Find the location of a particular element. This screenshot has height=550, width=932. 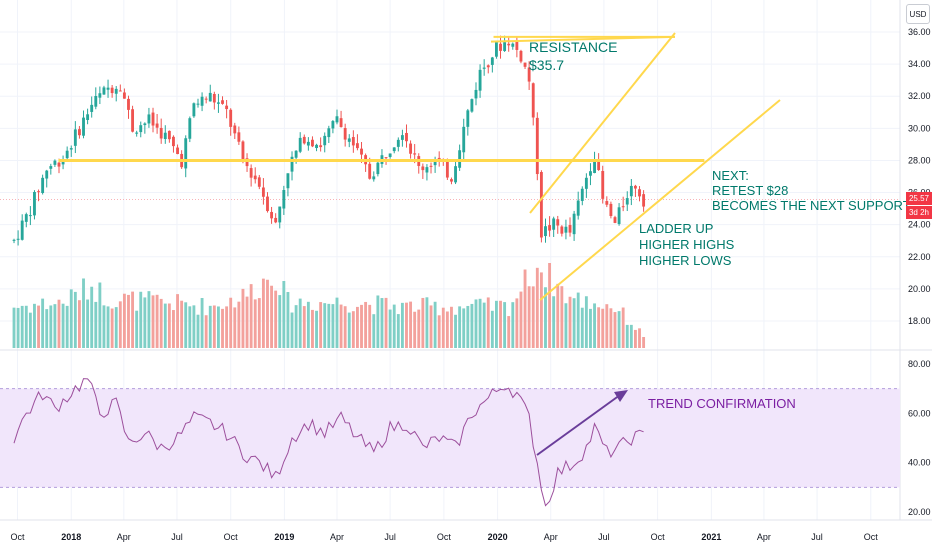

price-tick-label: 30.00 is located at coordinates (919, 128).